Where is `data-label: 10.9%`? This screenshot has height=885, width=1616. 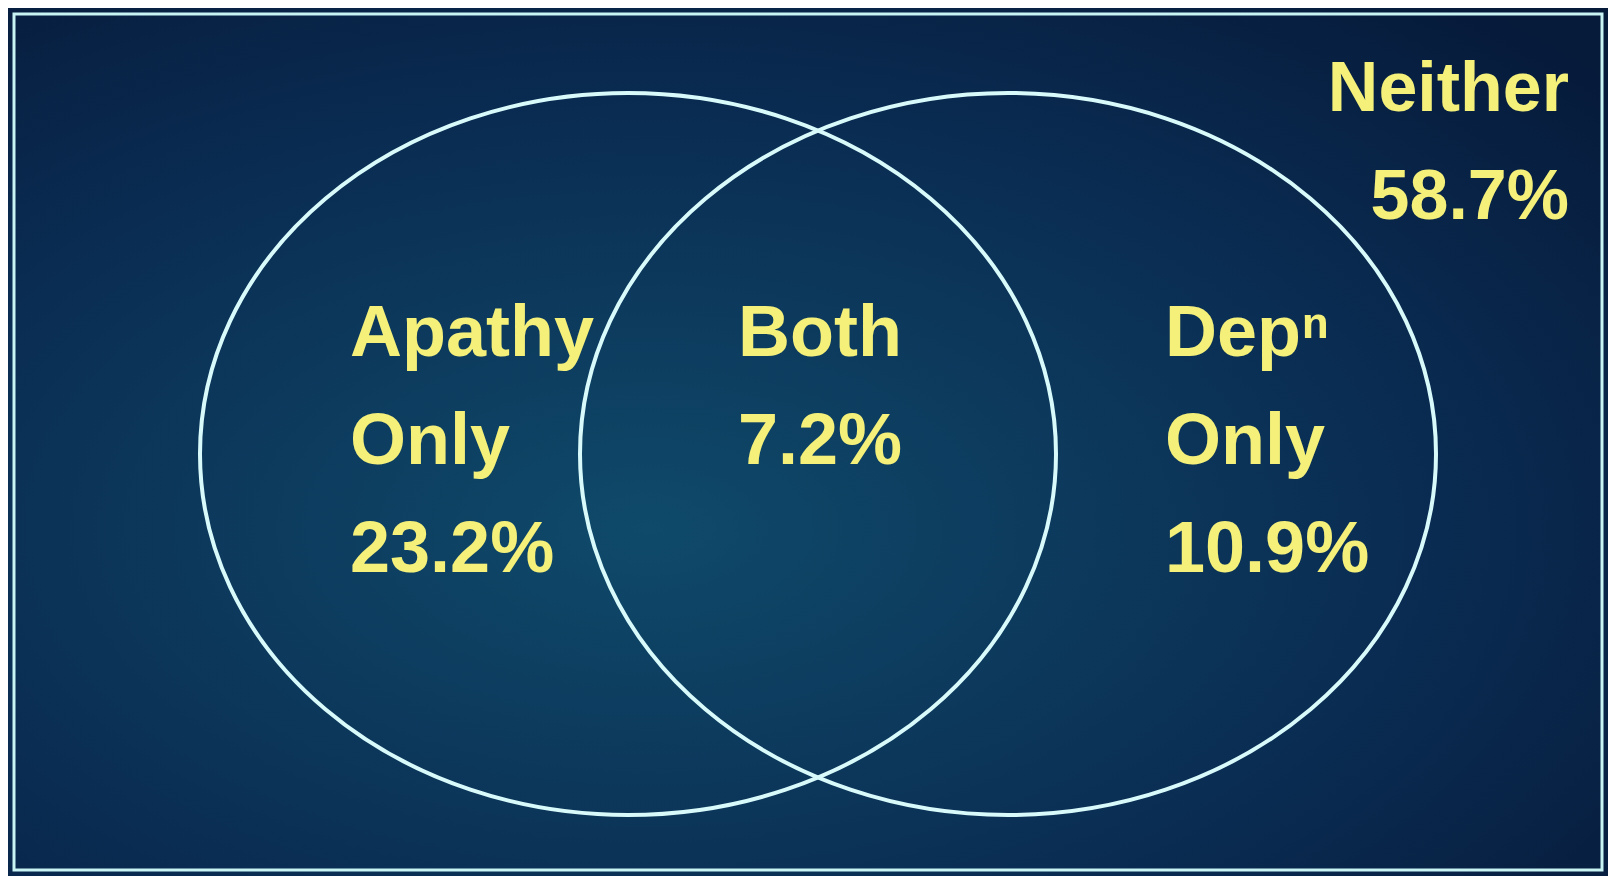
data-label: 10.9% is located at coordinates (1267, 547).